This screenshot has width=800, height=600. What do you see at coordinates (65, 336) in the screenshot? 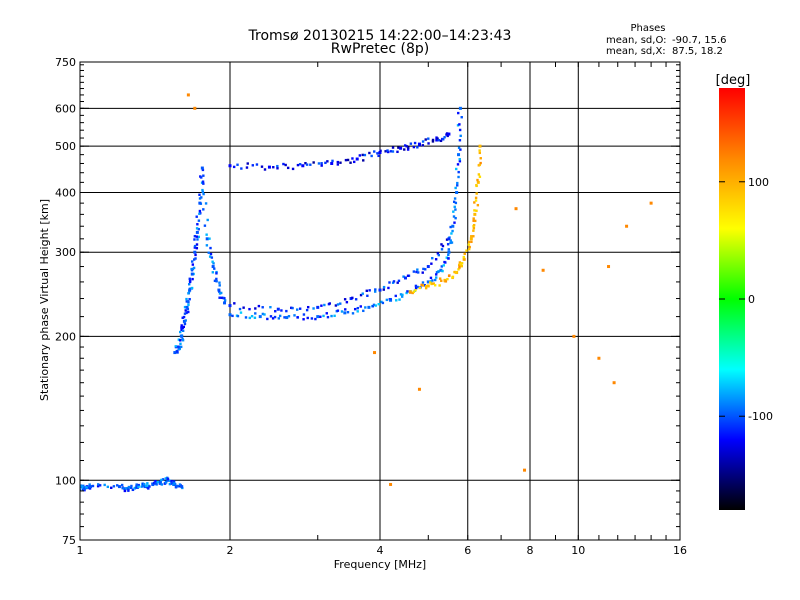
I see `y-tick-label-200: 200` at bounding box center [65, 336].